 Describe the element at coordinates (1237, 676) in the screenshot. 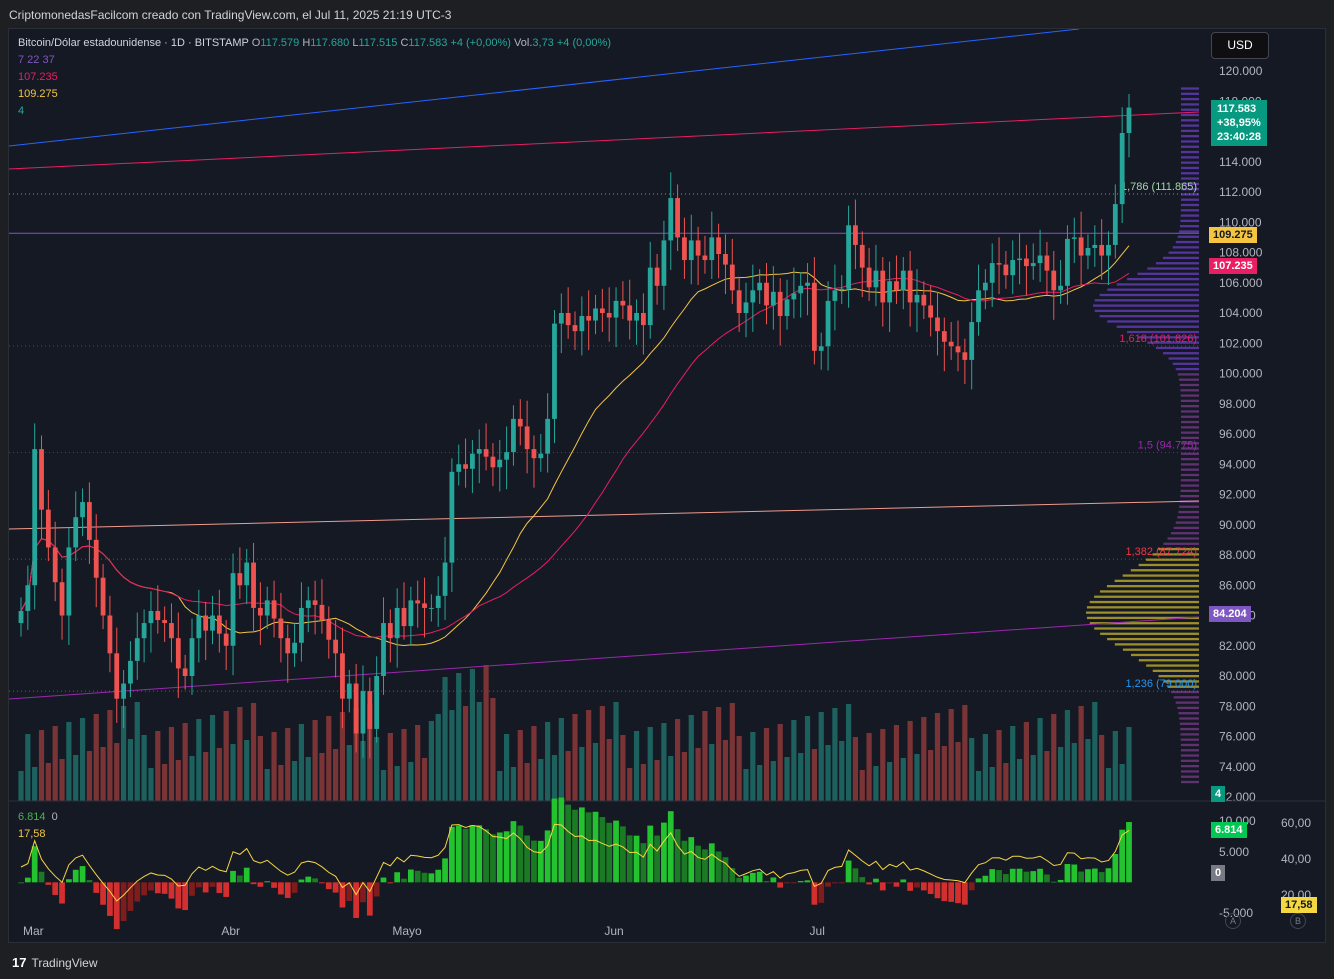

I see `price-tick-label: 80.000` at that location.